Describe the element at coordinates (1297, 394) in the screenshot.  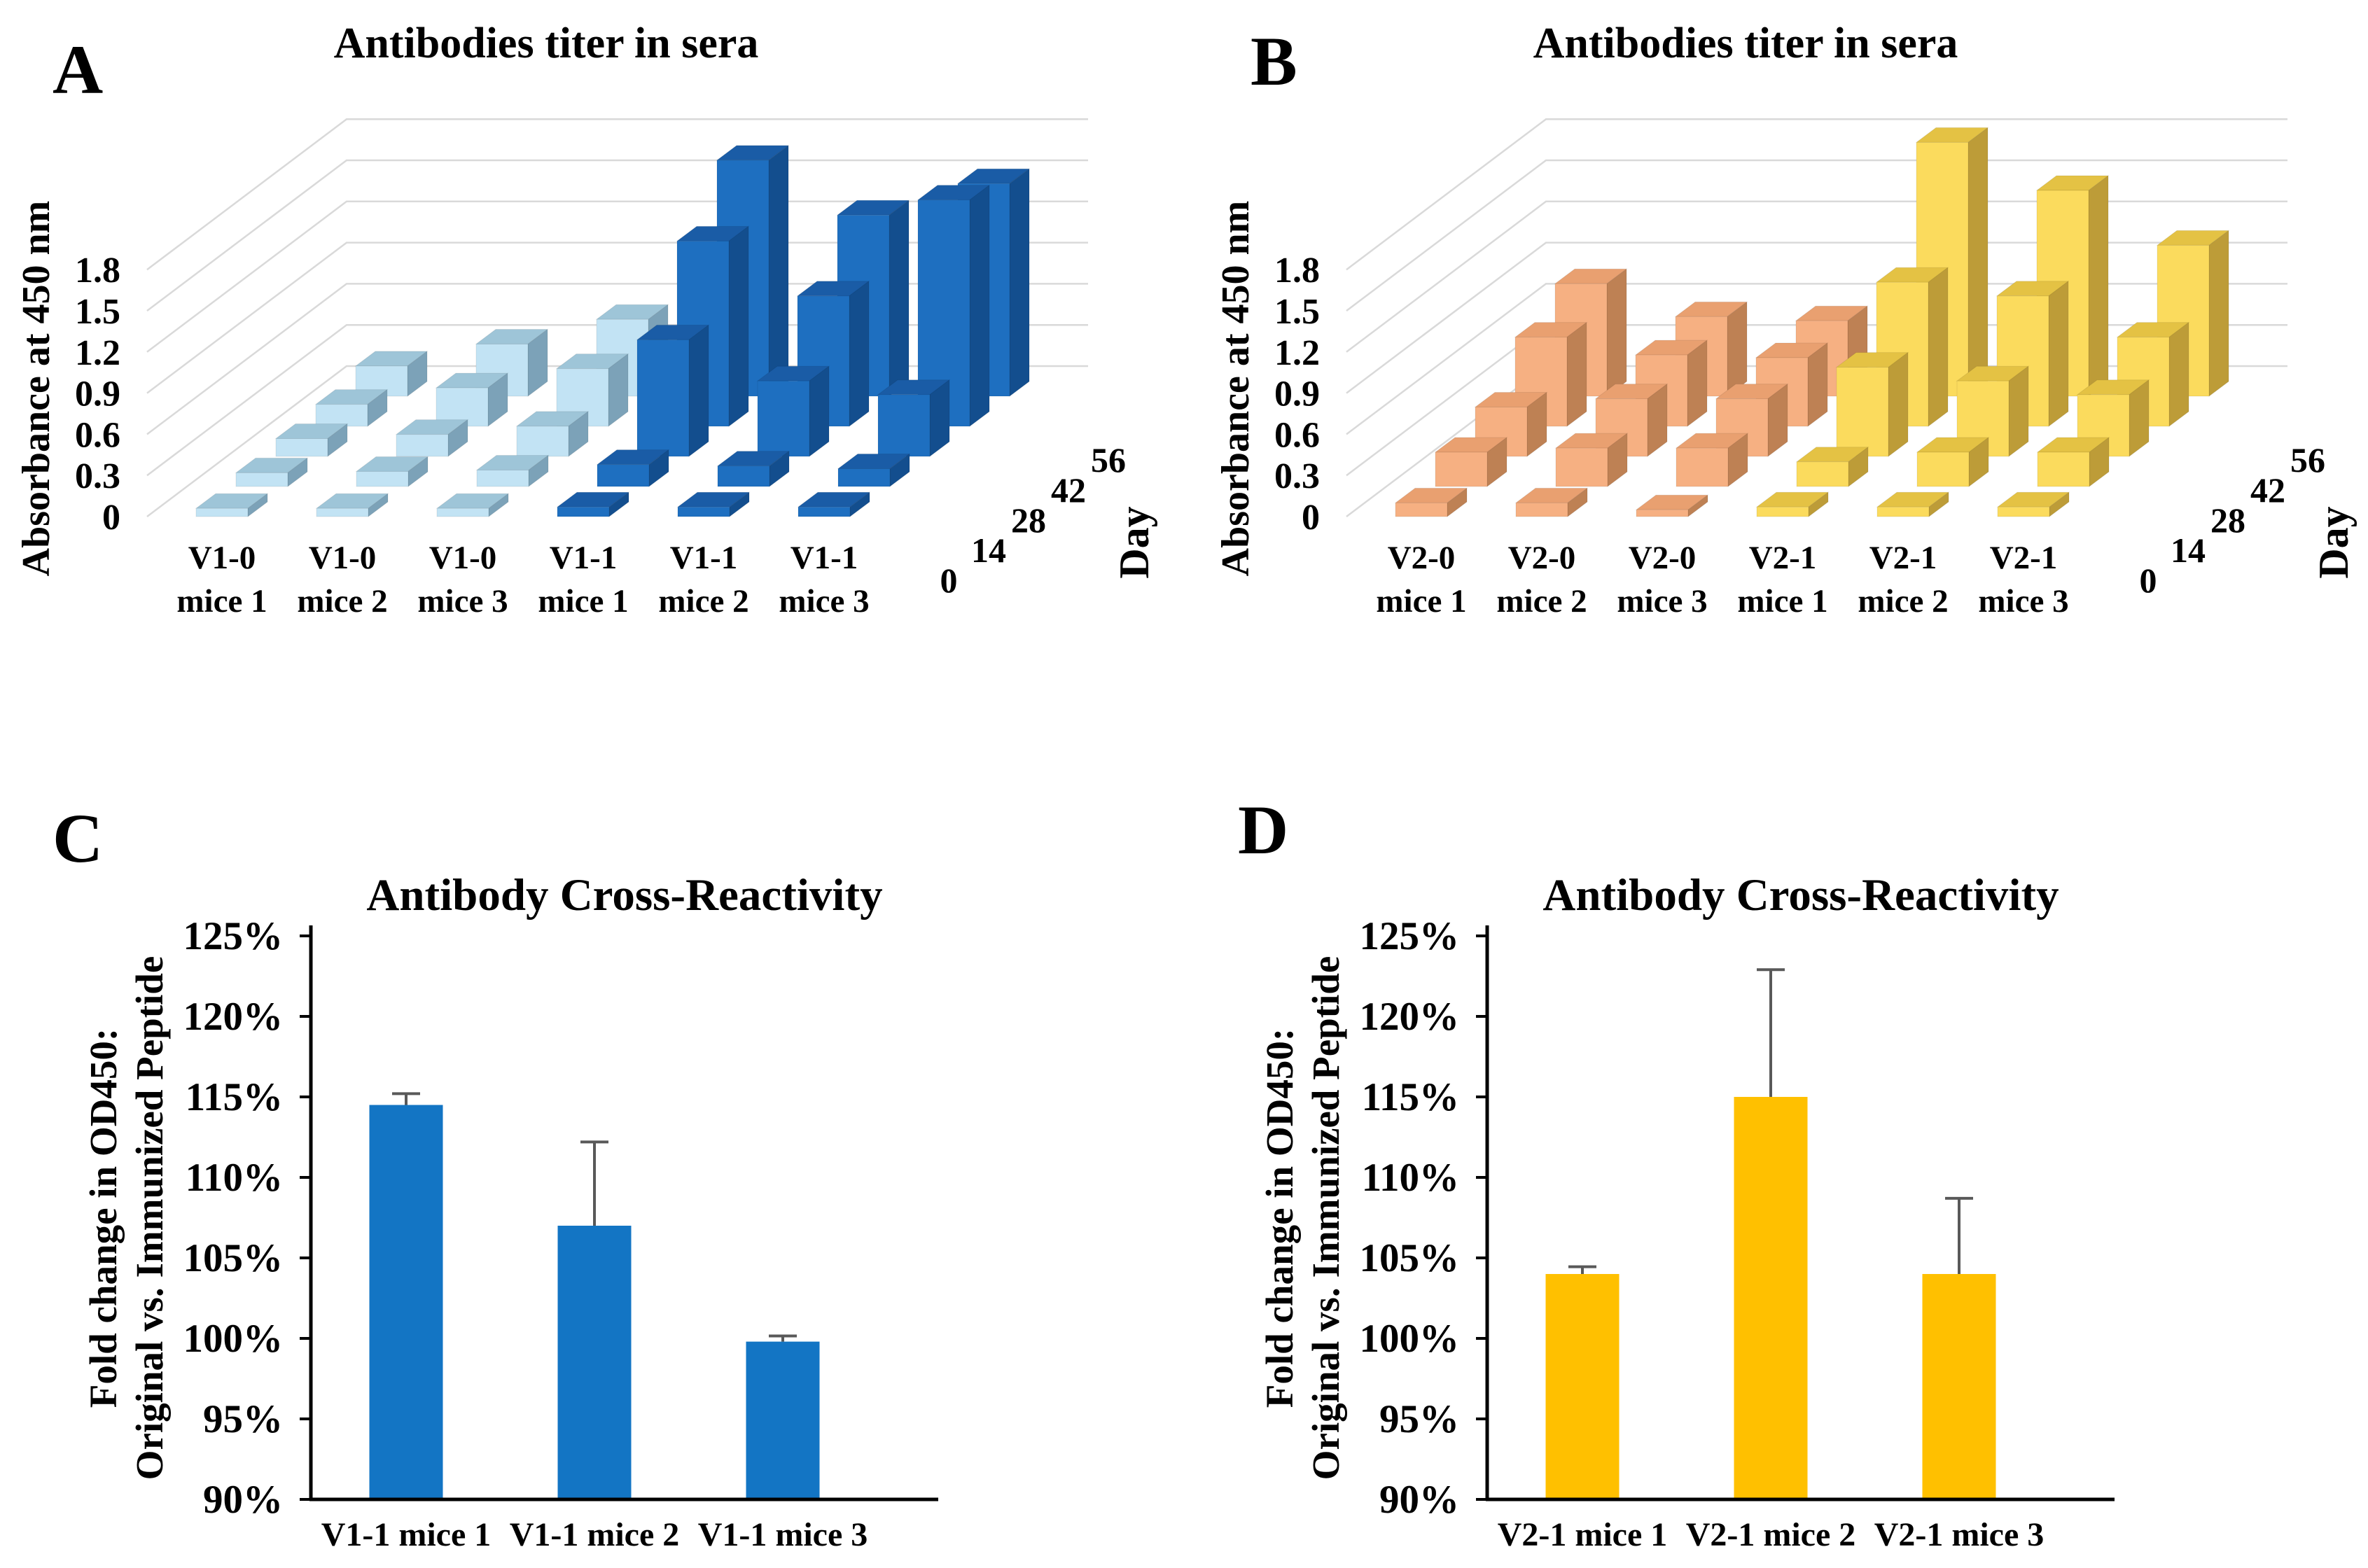
I see `chart-b-ytick-label: 0.9` at that location.